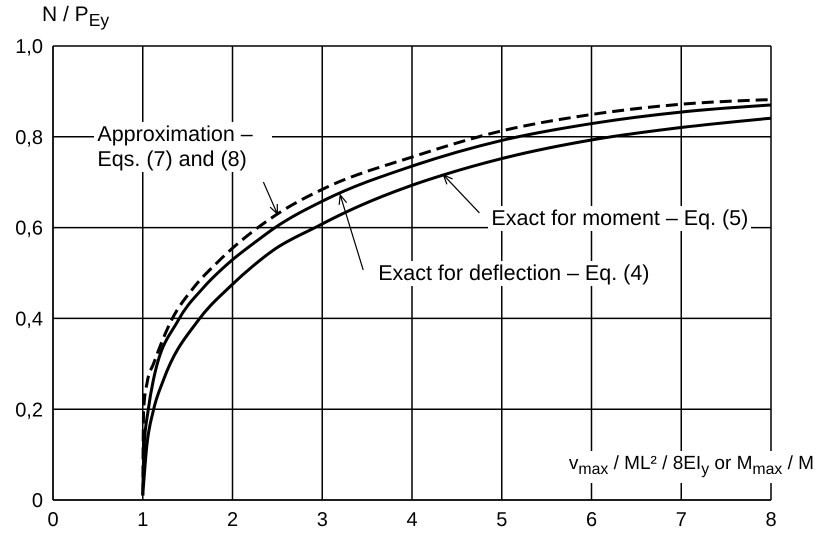  I want to click on x-tick-label: 6, so click(592, 520).